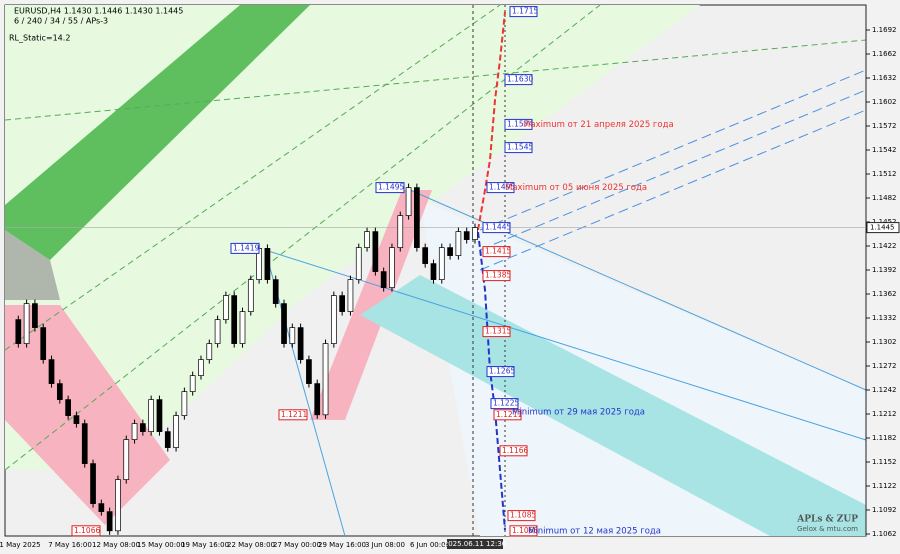  I want to click on time-label: 12 May 08:00, so click(116, 545).